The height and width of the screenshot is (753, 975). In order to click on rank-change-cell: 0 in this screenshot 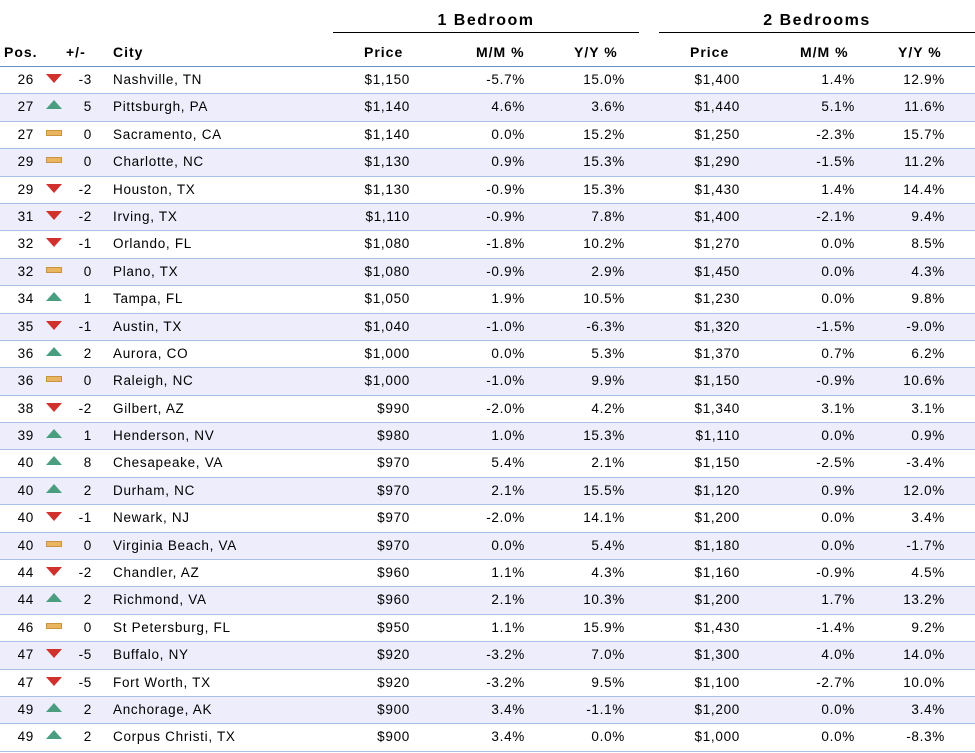, I will do `click(87, 162)`.